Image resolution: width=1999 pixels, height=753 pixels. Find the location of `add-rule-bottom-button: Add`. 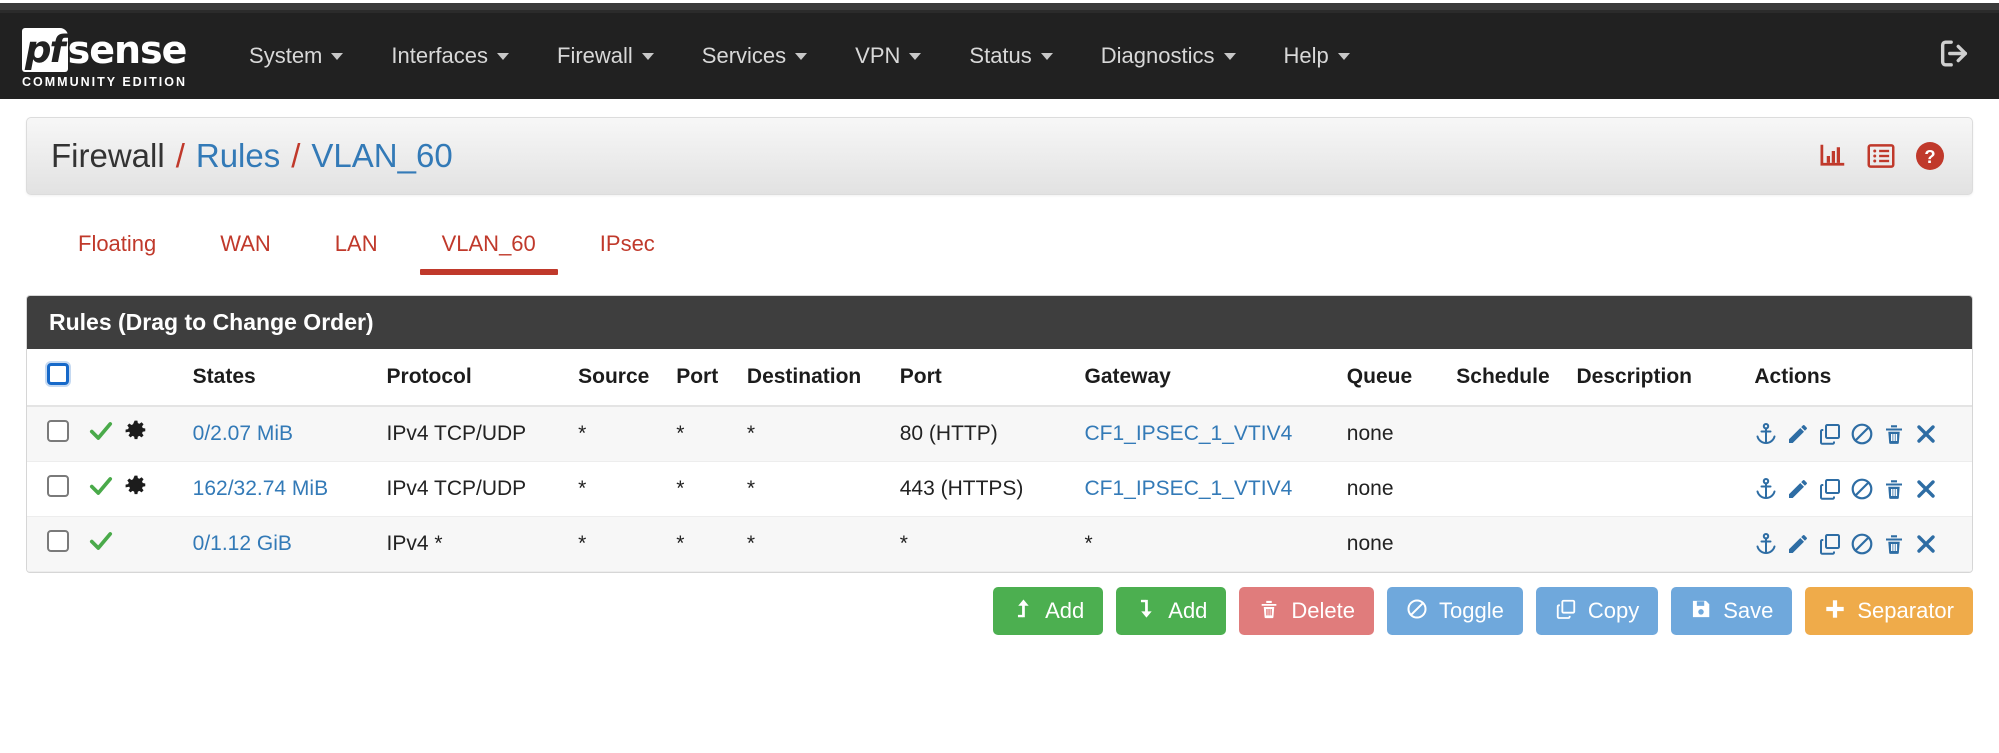

add-rule-bottom-button: Add is located at coordinates (1171, 611).